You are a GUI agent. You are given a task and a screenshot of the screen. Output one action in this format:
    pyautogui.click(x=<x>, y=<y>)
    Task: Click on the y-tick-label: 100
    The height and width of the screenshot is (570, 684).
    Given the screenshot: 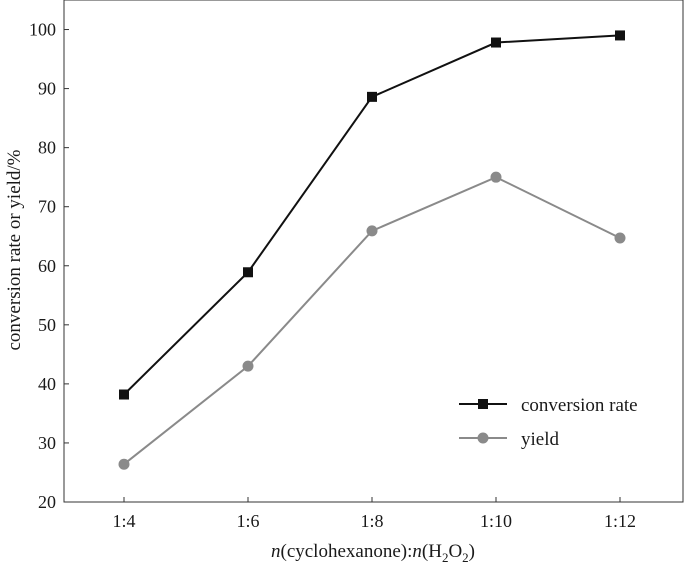 What is the action you would take?
    pyautogui.click(x=42, y=30)
    